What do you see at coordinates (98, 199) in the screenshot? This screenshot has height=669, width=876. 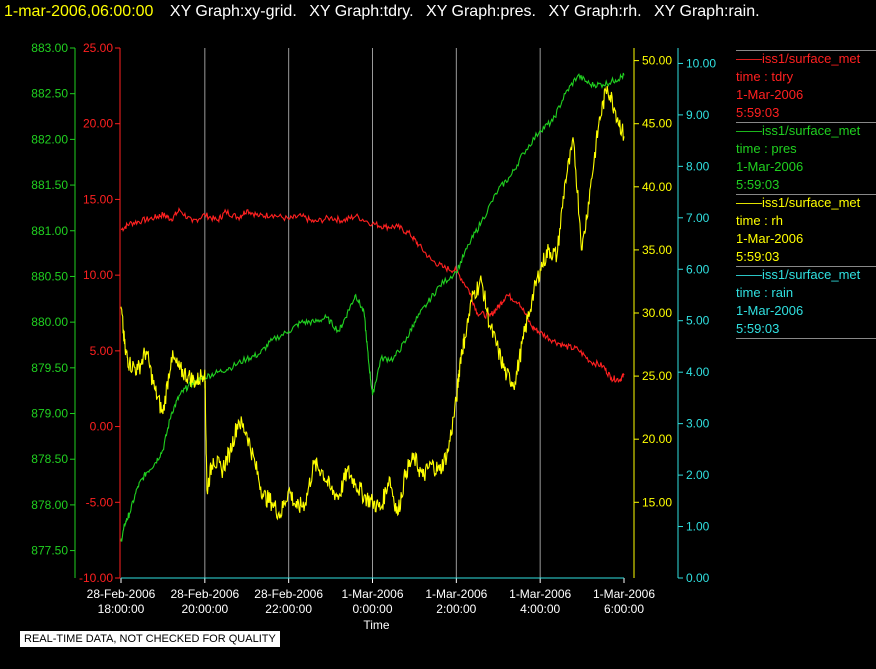 I see `y-tick-label-tdry: 15.00` at bounding box center [98, 199].